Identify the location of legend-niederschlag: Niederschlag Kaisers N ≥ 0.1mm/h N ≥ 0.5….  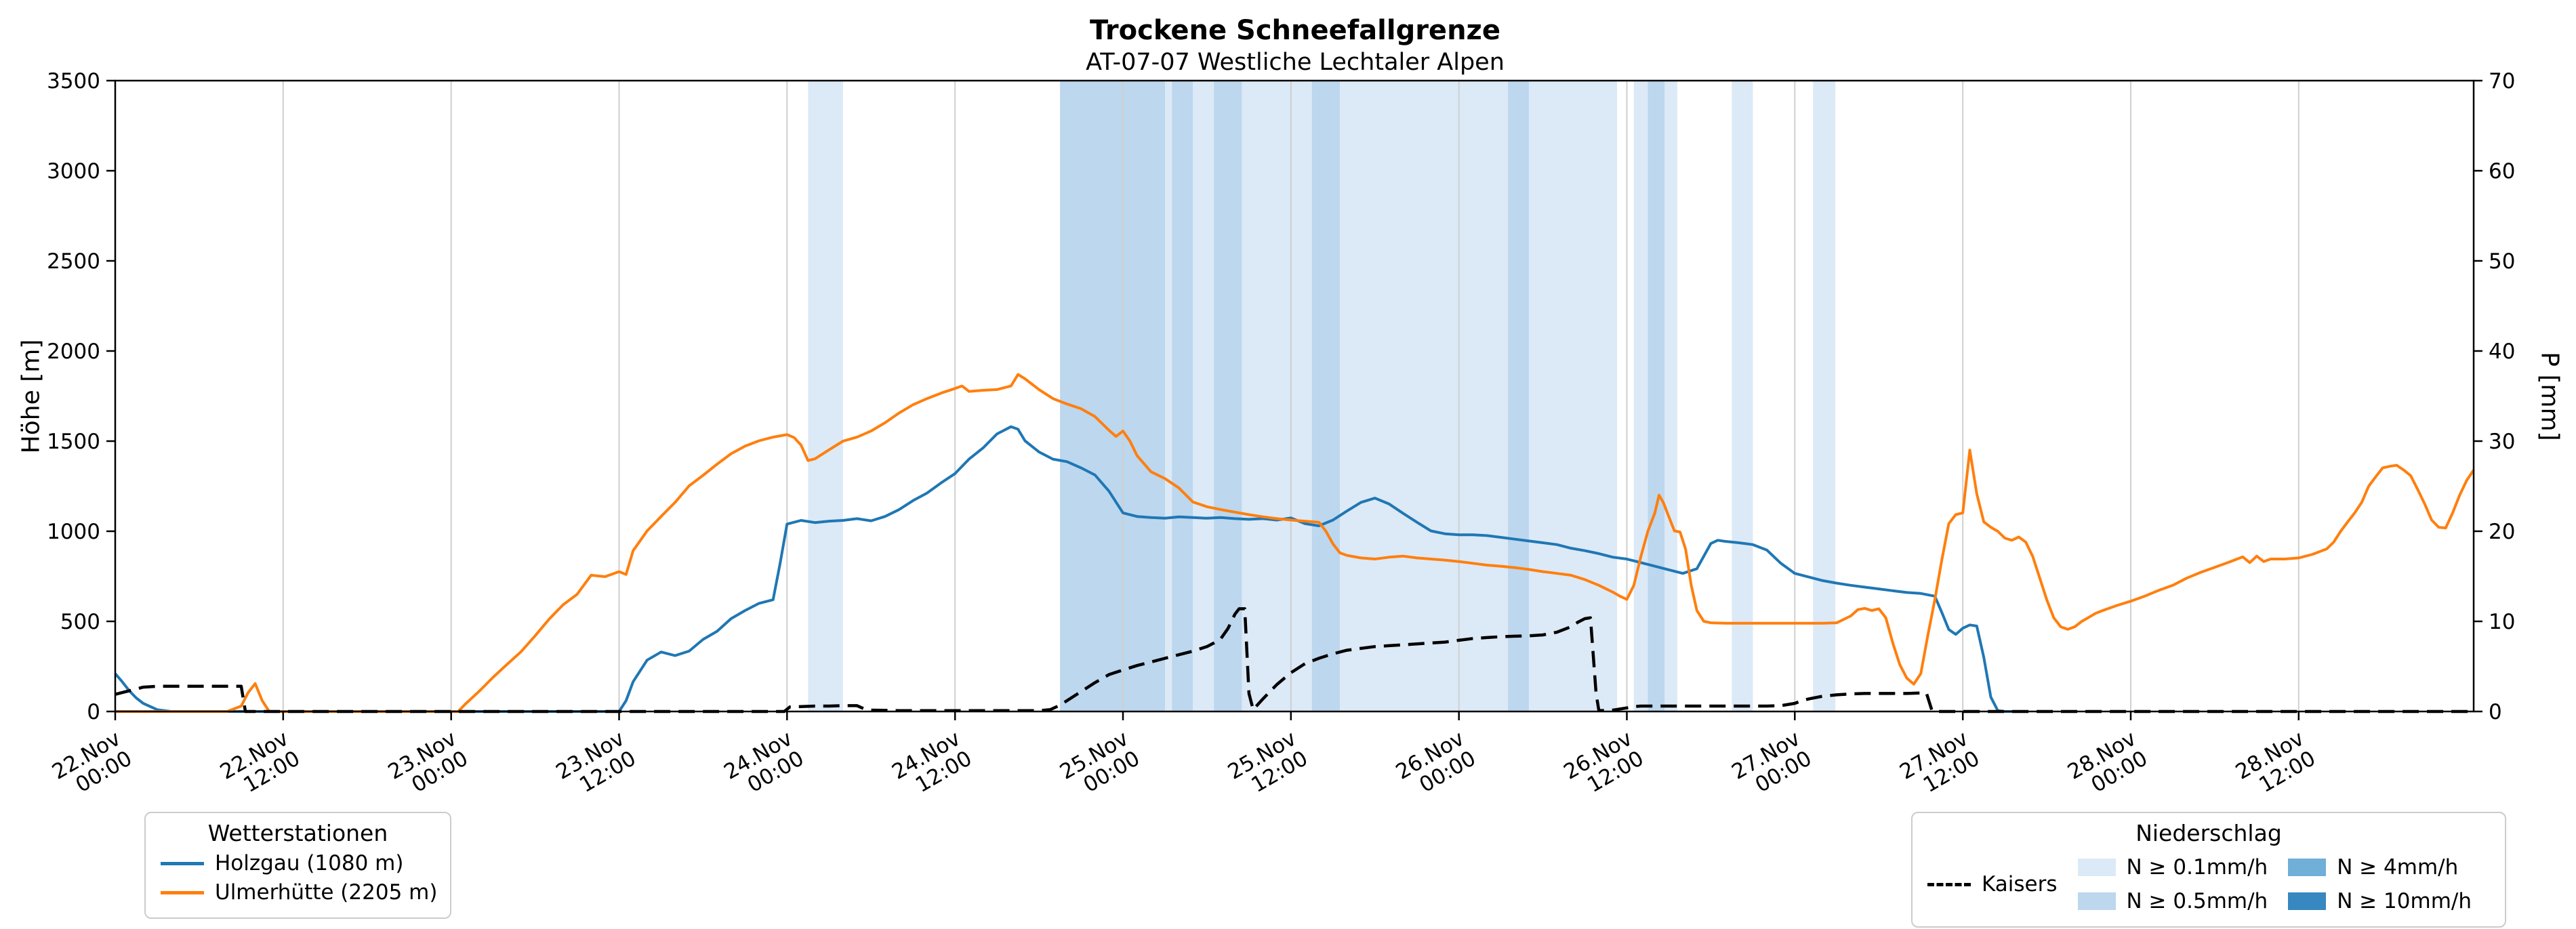
(2208, 870).